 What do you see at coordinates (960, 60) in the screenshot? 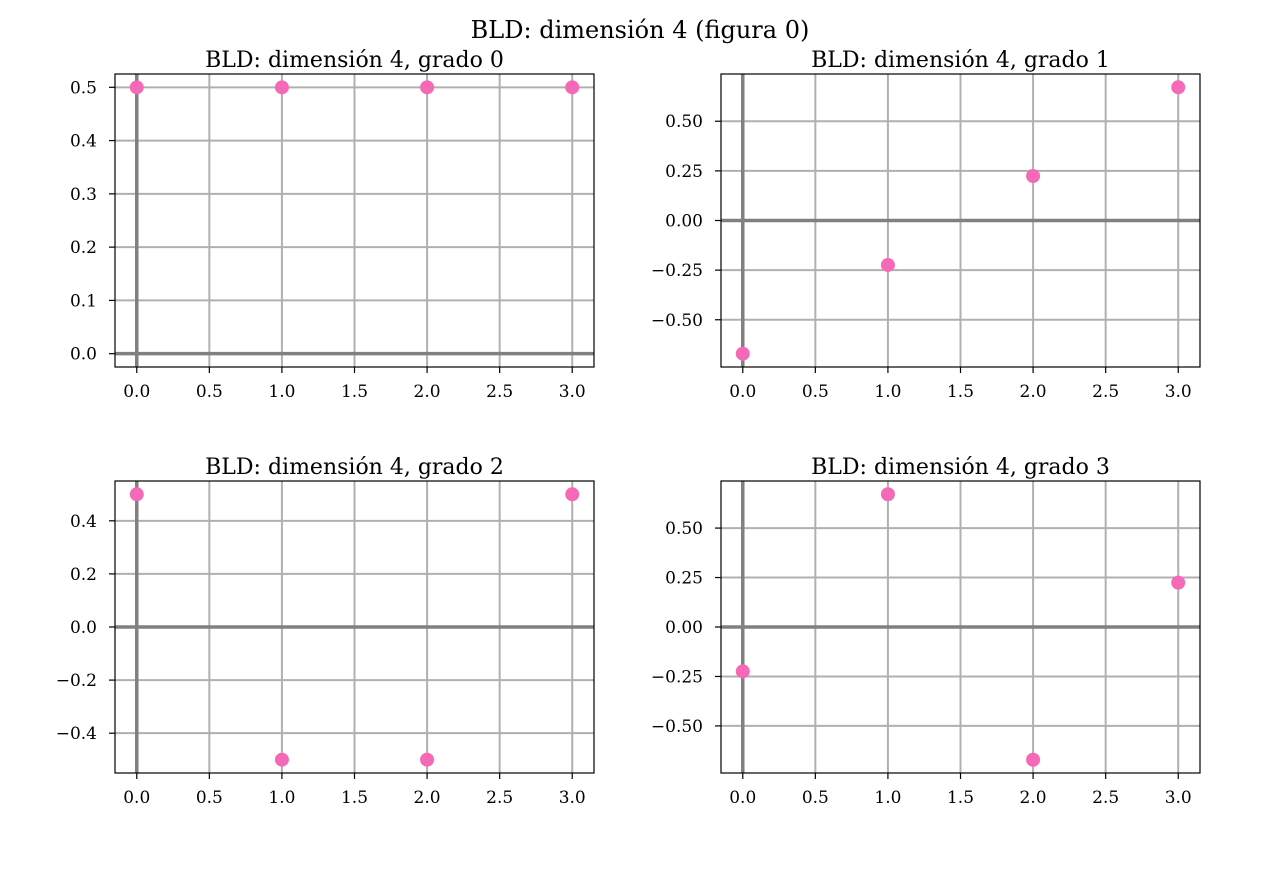
I see `subplot-title: BLD: dimensión 4, grado 1` at bounding box center [960, 60].